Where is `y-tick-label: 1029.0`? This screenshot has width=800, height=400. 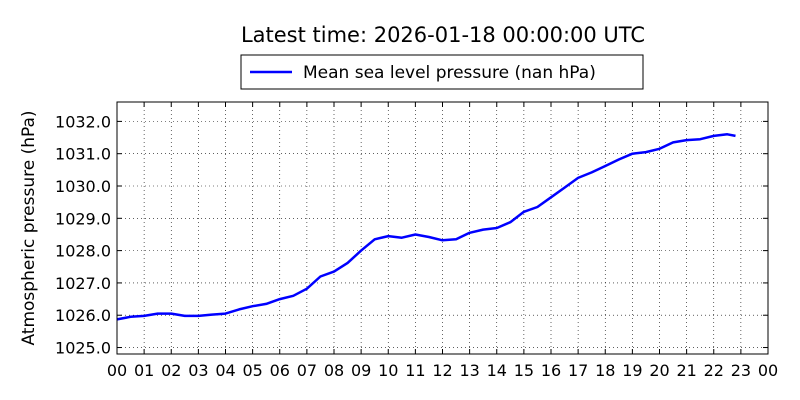
y-tick-label: 1029.0 is located at coordinates (83, 218).